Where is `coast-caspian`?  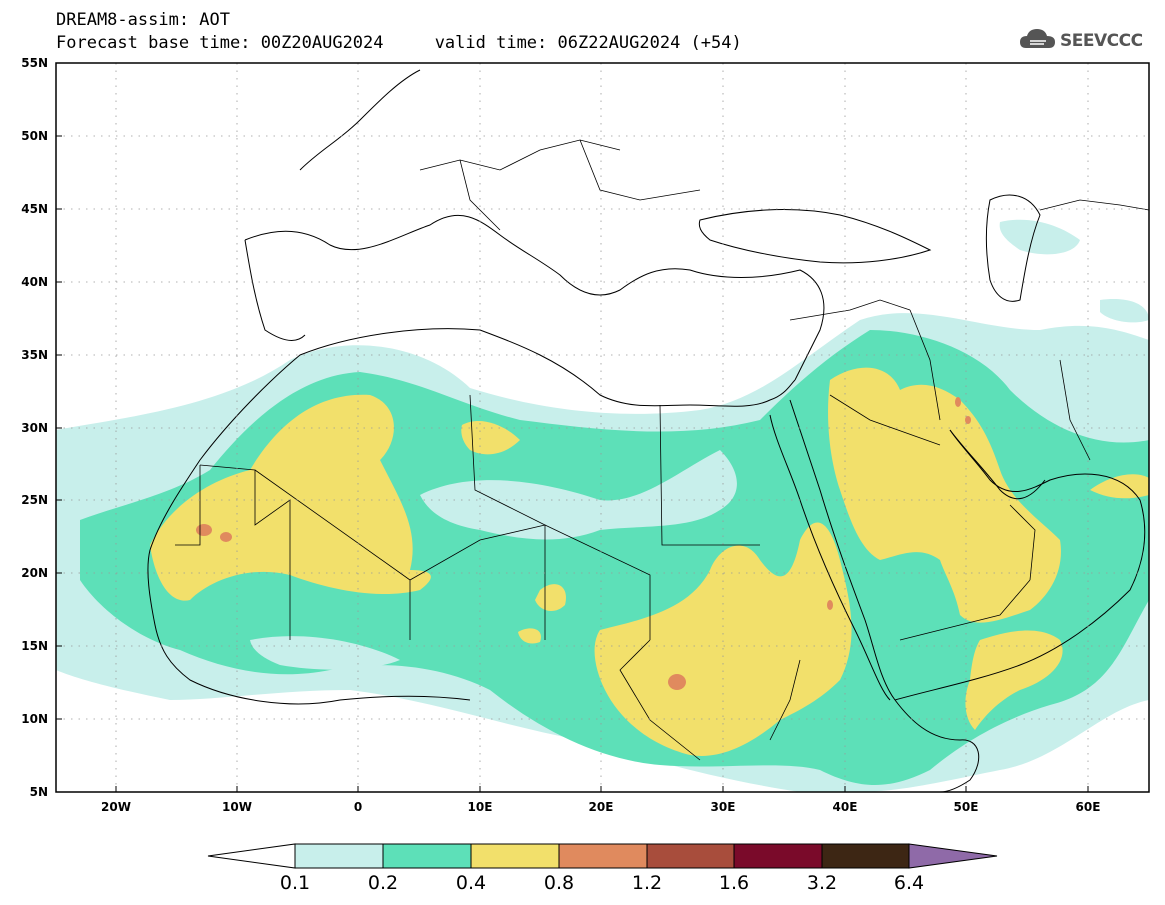 coast-caspian is located at coordinates (1013, 248).